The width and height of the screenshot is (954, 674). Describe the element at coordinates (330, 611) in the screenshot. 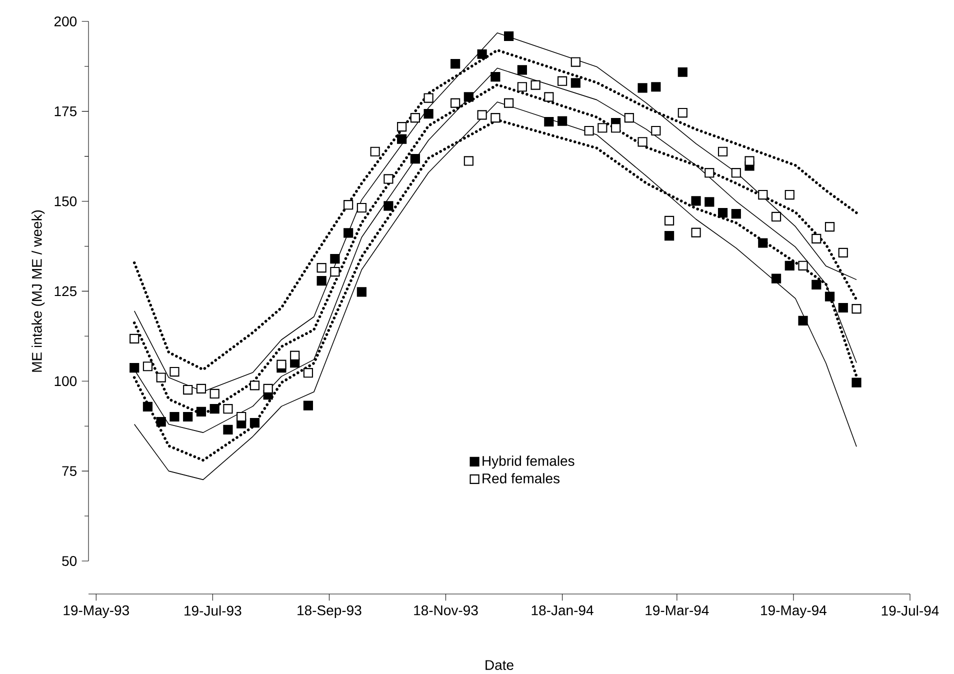

I see `x-tick-label: 18-Sep-93` at that location.